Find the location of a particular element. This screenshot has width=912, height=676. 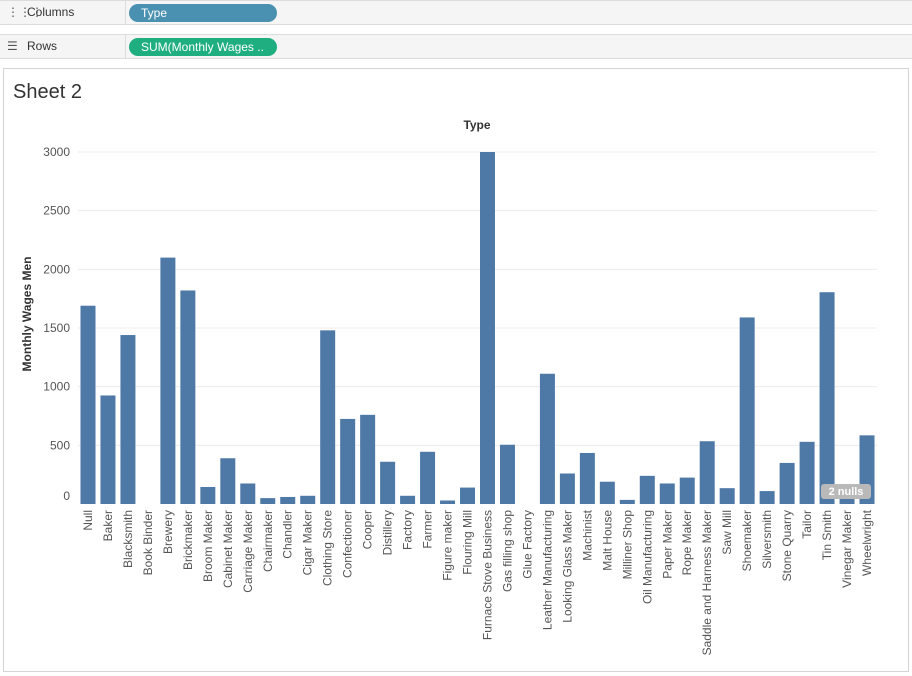

null-indicator: 2 nulls is located at coordinates (846, 491).